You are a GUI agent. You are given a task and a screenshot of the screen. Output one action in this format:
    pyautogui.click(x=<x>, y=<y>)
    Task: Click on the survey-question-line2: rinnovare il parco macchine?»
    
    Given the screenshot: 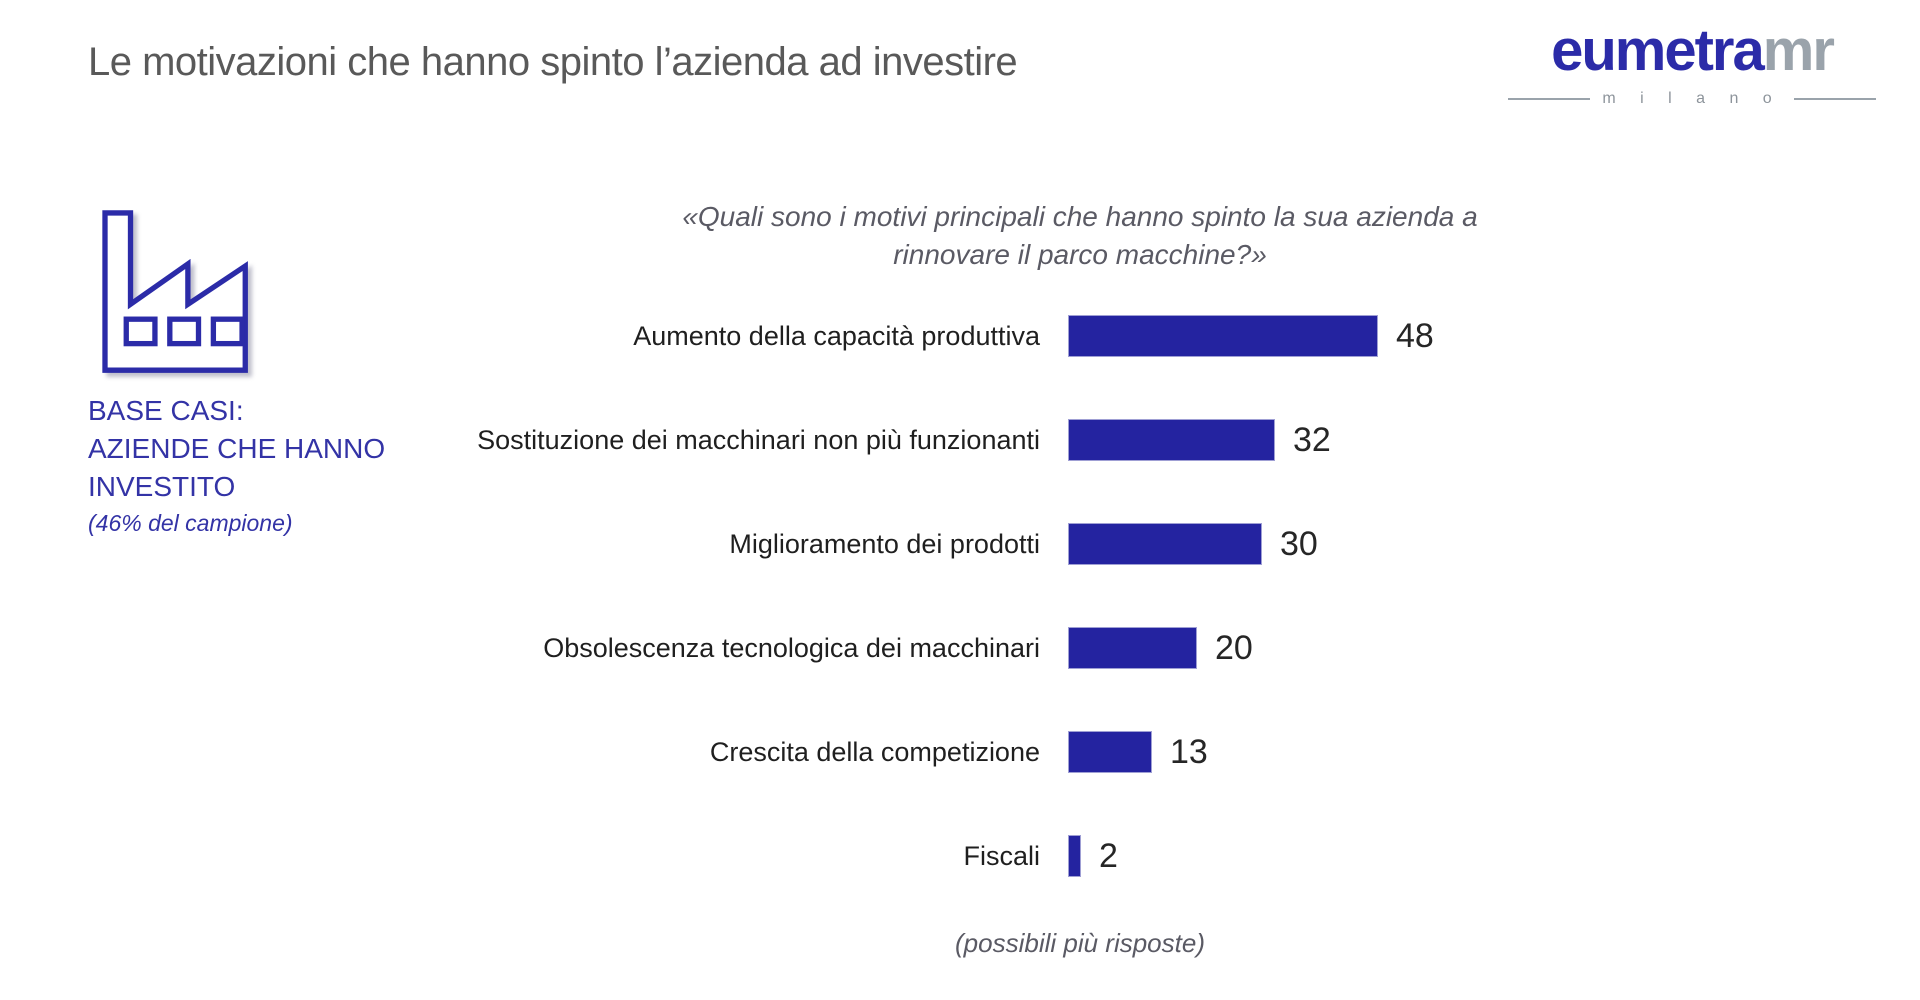 What is the action you would take?
    pyautogui.click(x=1080, y=254)
    